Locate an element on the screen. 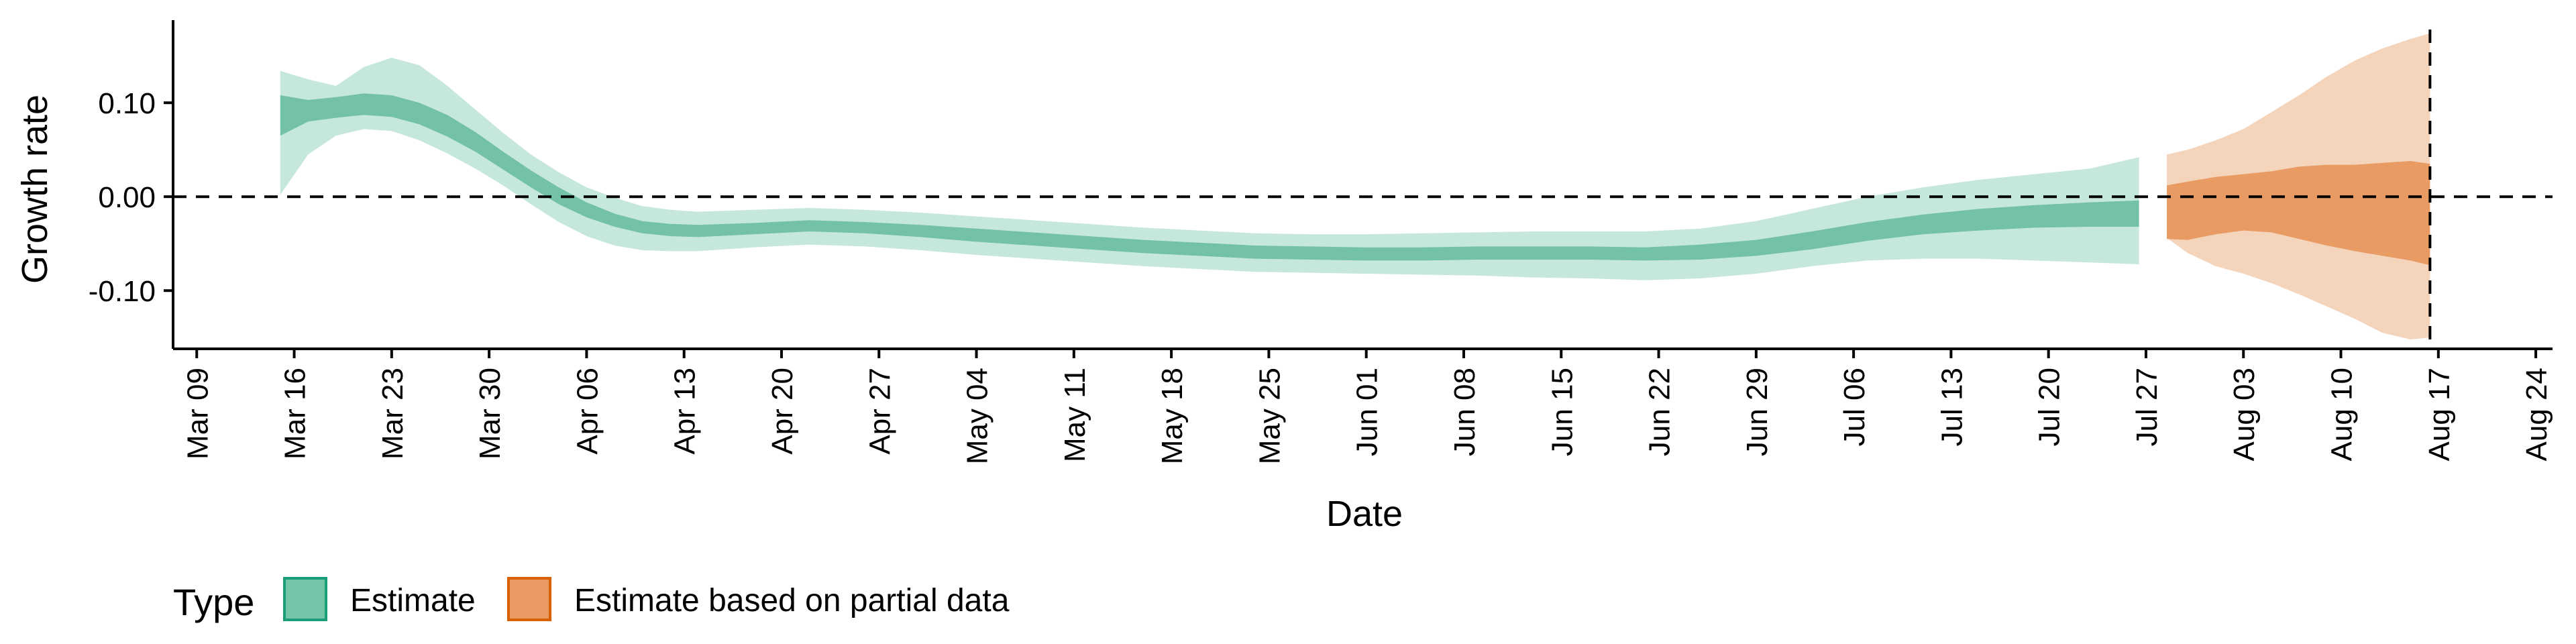  x-tick-label: Mar 23 is located at coordinates (392, 414).